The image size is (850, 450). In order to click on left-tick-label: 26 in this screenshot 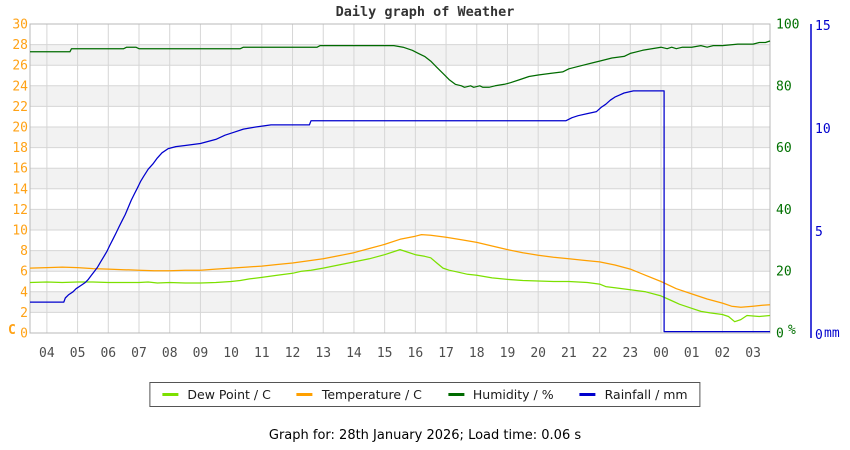, I will do `click(20, 66)`.